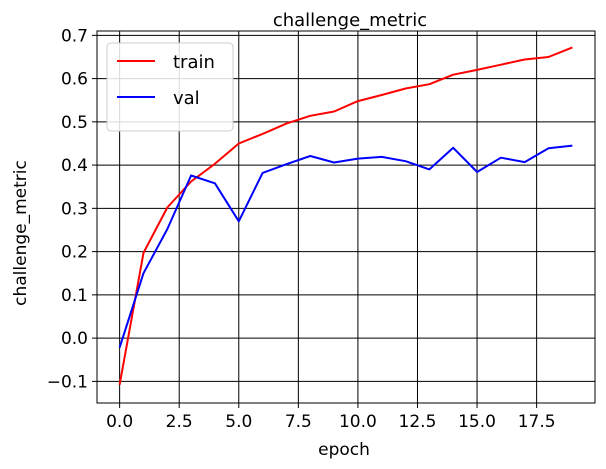 The width and height of the screenshot is (606, 469). What do you see at coordinates (537, 422) in the screenshot?
I see `x-tick-label: 17.5` at bounding box center [537, 422].